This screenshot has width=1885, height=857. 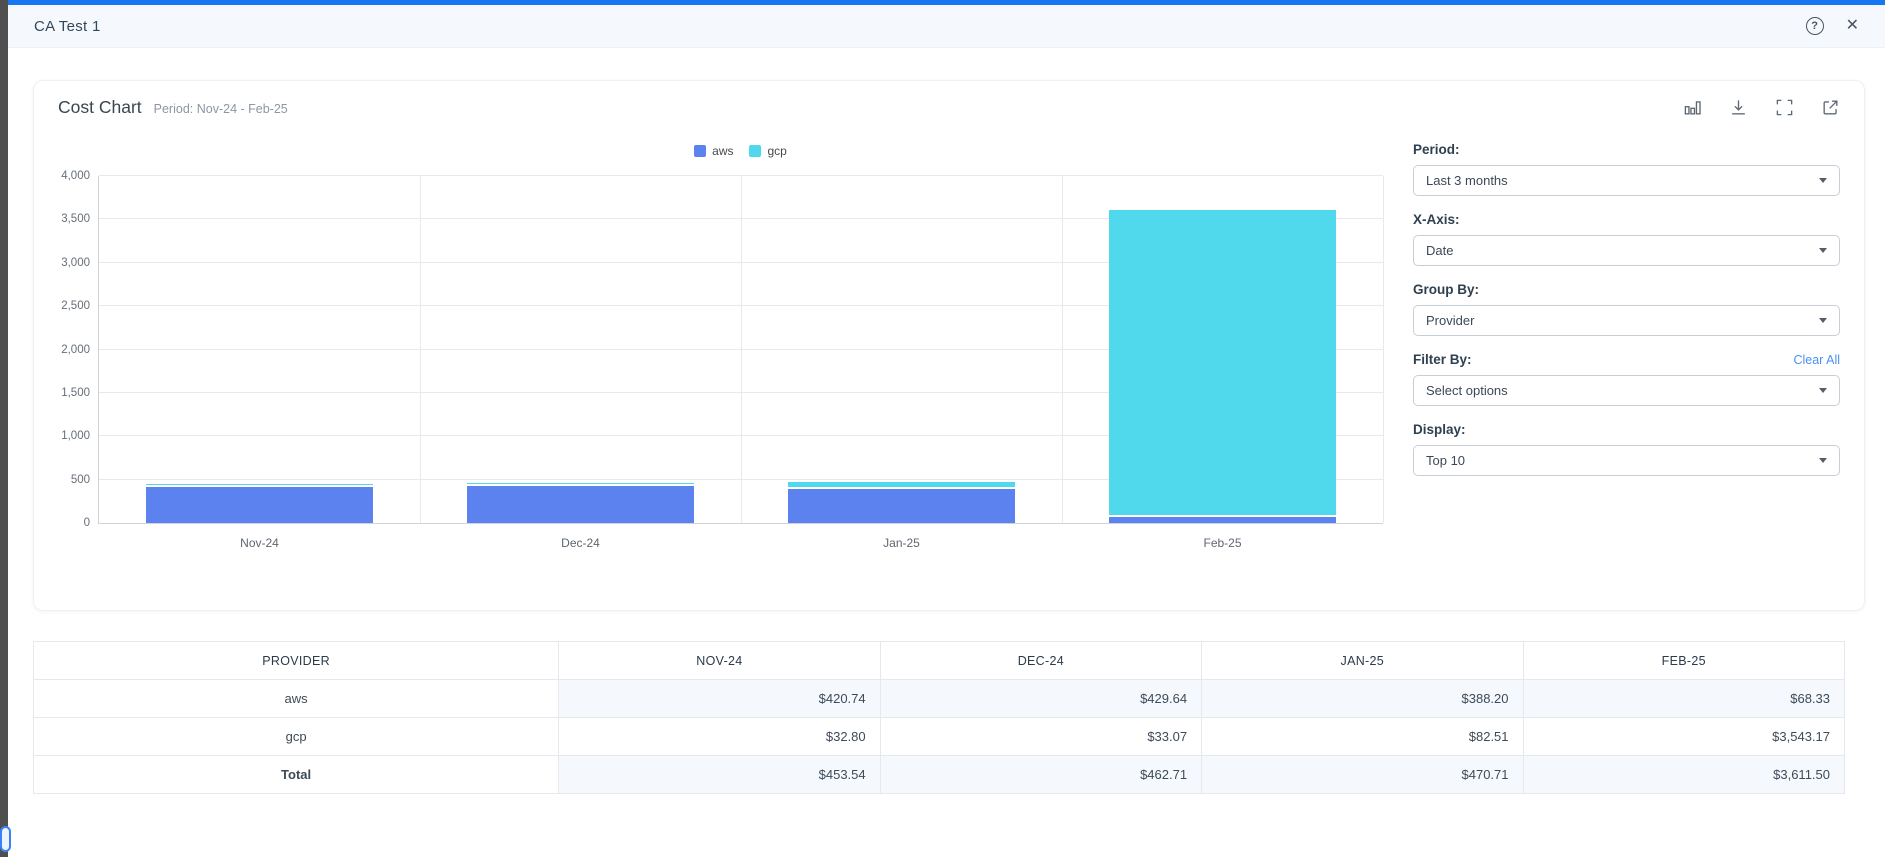 I want to click on value-cell: $429.64, so click(x=1041, y=698).